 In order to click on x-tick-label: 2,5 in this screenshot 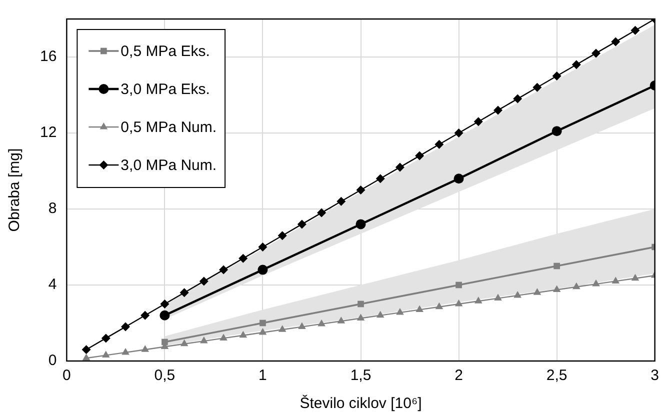, I will do `click(557, 375)`.